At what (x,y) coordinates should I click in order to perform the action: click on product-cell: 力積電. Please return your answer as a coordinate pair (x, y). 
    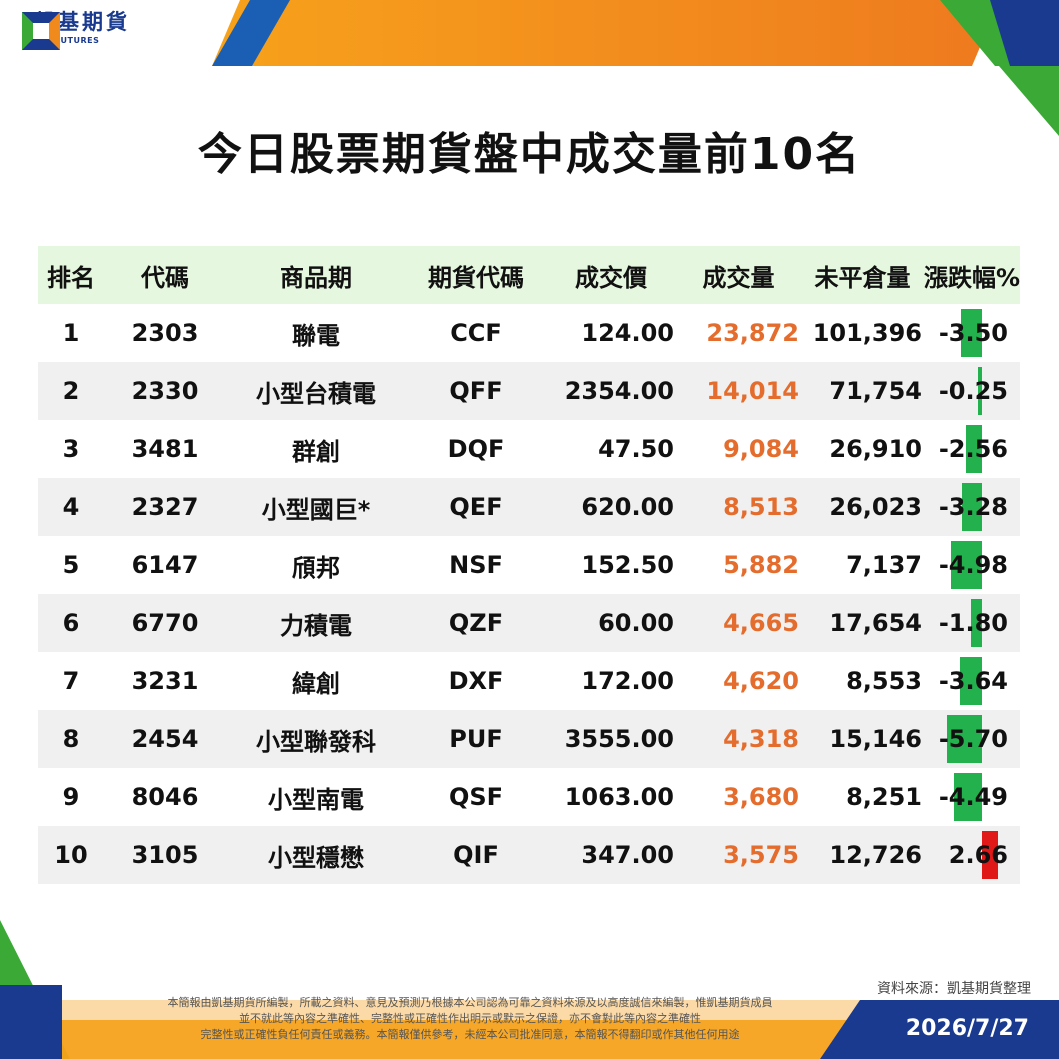
    Looking at the image, I should click on (316, 625).